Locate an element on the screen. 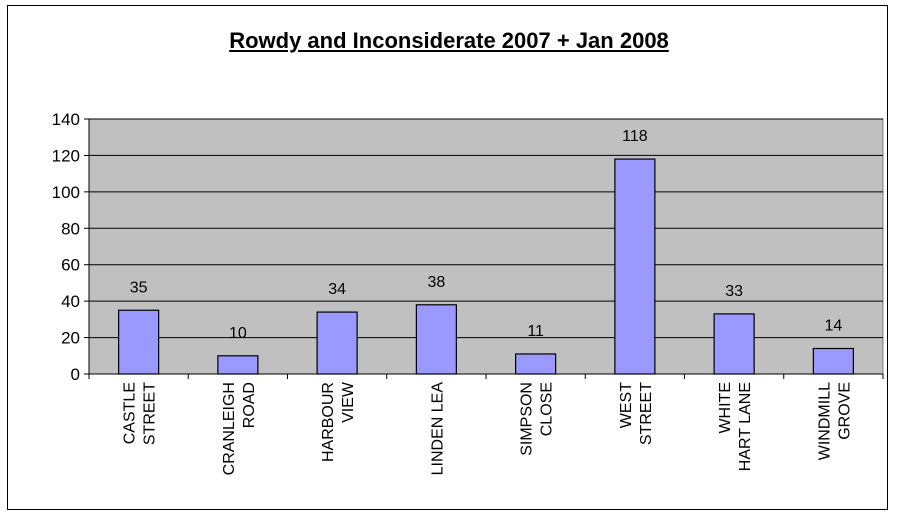 Image resolution: width=898 pixels, height=516 pixels. x-tick-label-line: CLOSE is located at coordinates (547, 409).